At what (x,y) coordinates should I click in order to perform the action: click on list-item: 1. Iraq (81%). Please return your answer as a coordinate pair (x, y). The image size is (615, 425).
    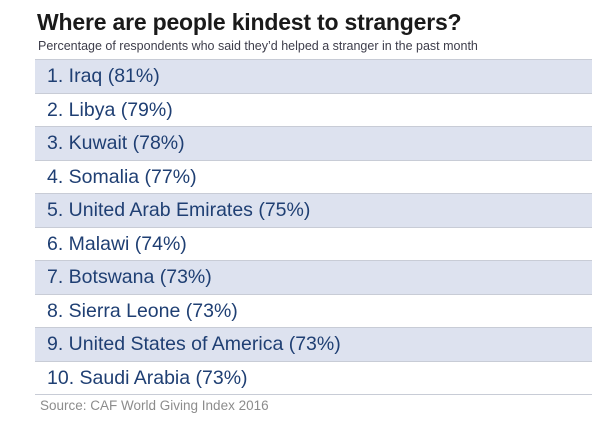
    Looking at the image, I should click on (313, 77).